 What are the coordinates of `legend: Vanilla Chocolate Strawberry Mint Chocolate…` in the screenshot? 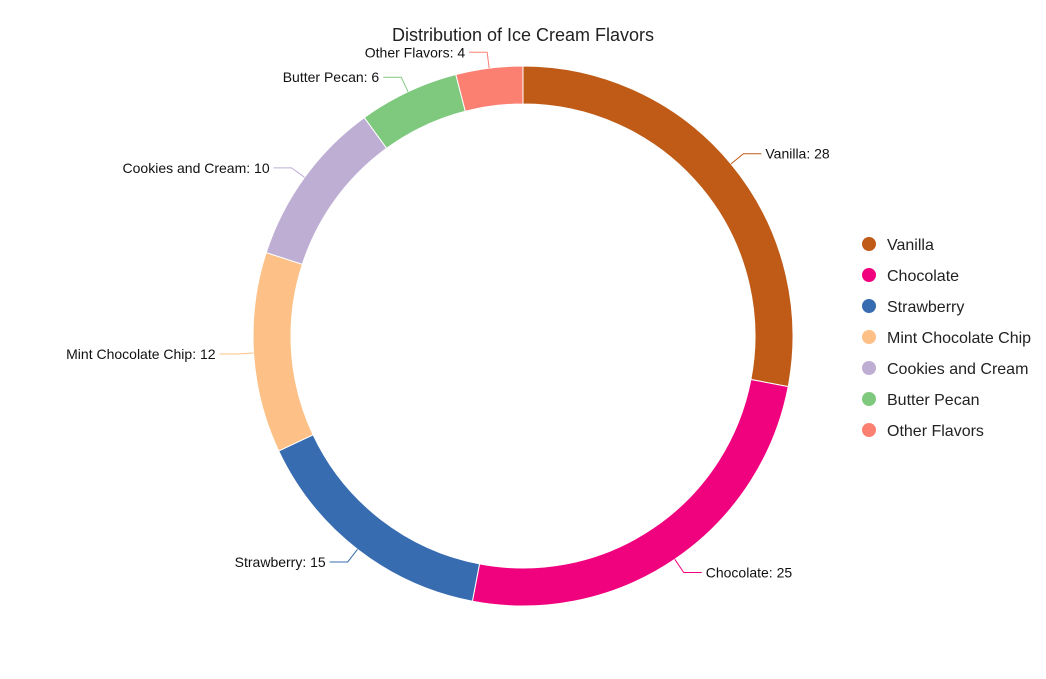 It's located at (946, 338).